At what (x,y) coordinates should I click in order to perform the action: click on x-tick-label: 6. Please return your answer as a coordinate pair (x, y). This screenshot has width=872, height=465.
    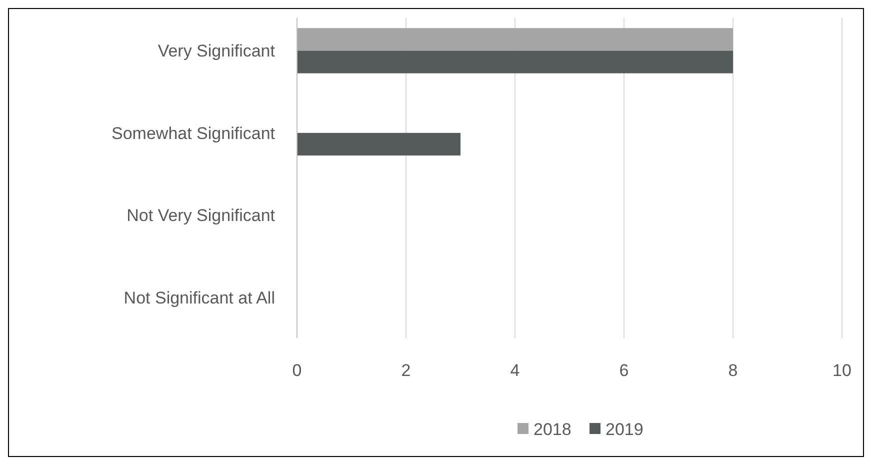
    Looking at the image, I should click on (624, 370).